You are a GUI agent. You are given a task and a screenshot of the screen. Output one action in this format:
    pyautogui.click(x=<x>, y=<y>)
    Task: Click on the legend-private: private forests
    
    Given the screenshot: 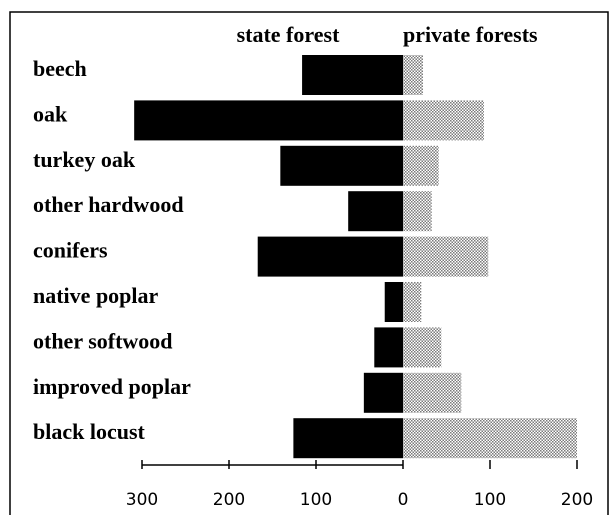 What is the action you would take?
    pyautogui.click(x=470, y=34)
    